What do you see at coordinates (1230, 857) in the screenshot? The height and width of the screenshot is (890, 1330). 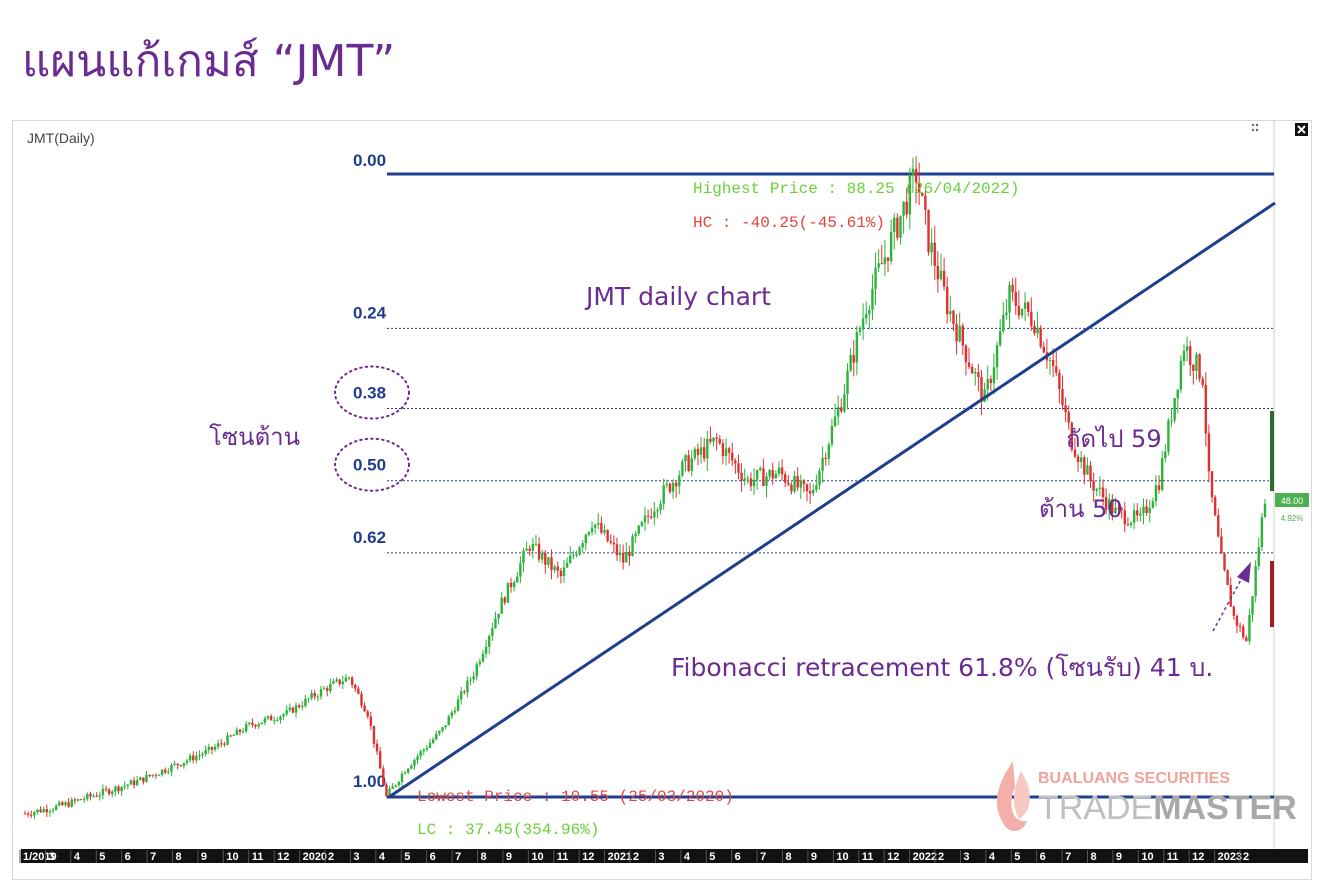 I see `time-tick: 2023` at bounding box center [1230, 857].